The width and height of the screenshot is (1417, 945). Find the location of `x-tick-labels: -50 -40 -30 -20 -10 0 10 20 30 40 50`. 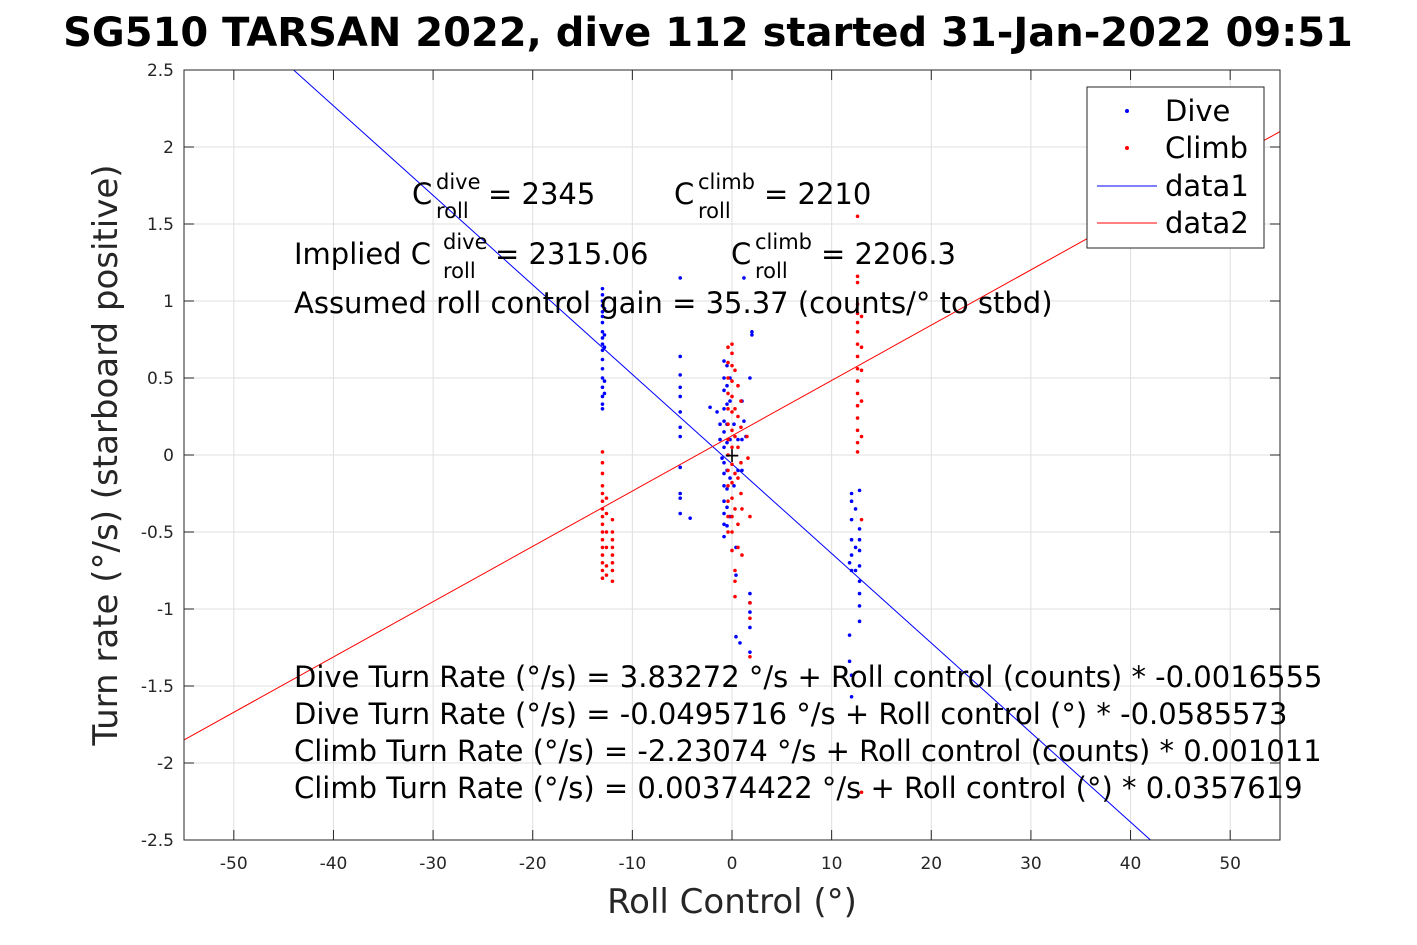

x-tick-labels: -50 -40 -30 -20 -10 0 10 20 30 40 50 is located at coordinates (730, 864).